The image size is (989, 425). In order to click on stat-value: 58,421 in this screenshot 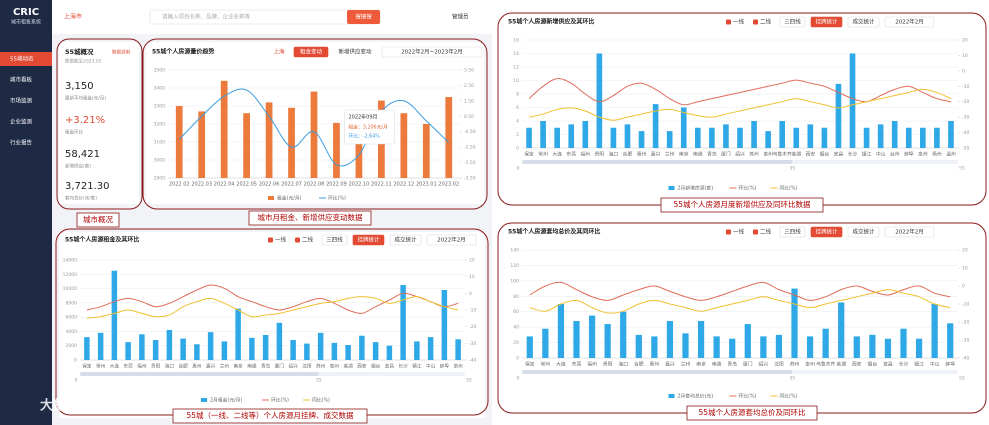, I will do `click(82, 154)`.